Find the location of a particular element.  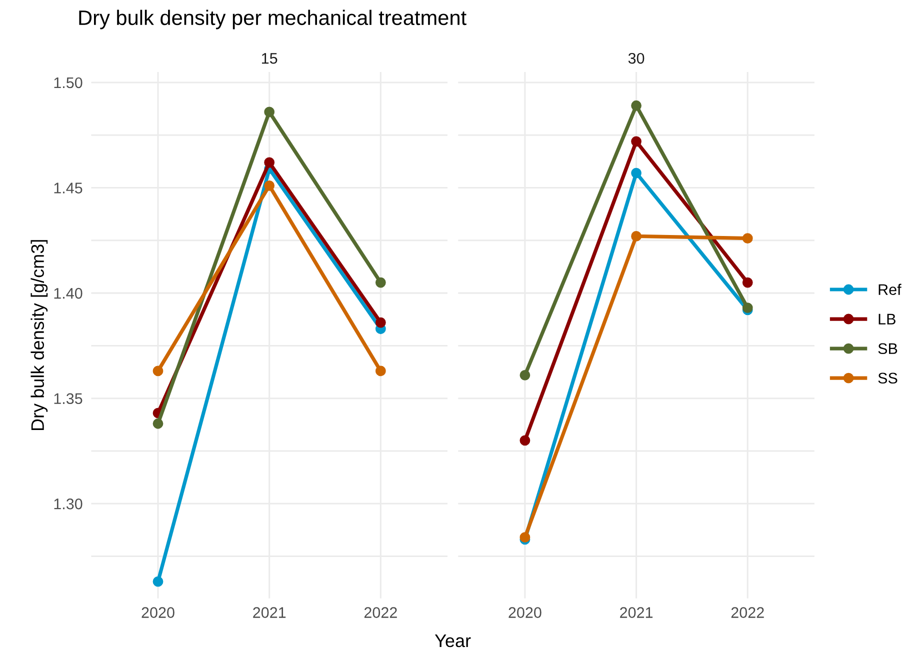

y-tick-label: 1.50 is located at coordinates (68, 82).